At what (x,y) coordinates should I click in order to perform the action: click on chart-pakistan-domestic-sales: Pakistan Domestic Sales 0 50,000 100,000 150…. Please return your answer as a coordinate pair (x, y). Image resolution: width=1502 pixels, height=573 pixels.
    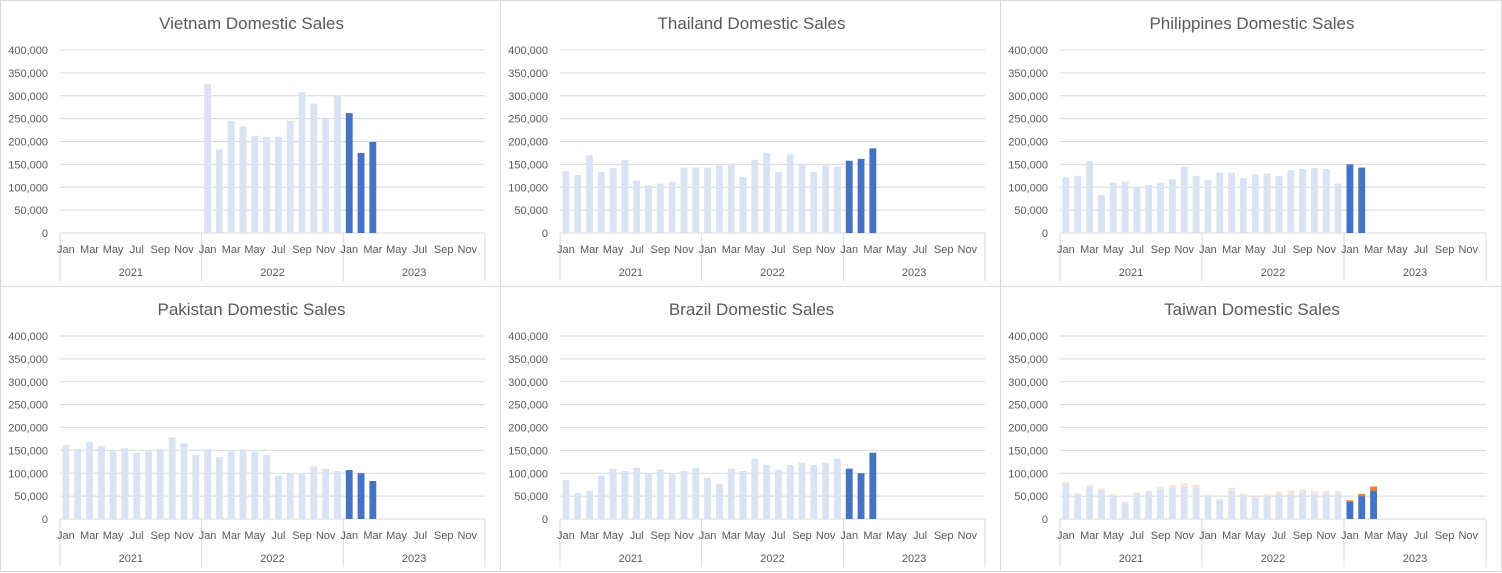
    Looking at the image, I should click on (247, 433).